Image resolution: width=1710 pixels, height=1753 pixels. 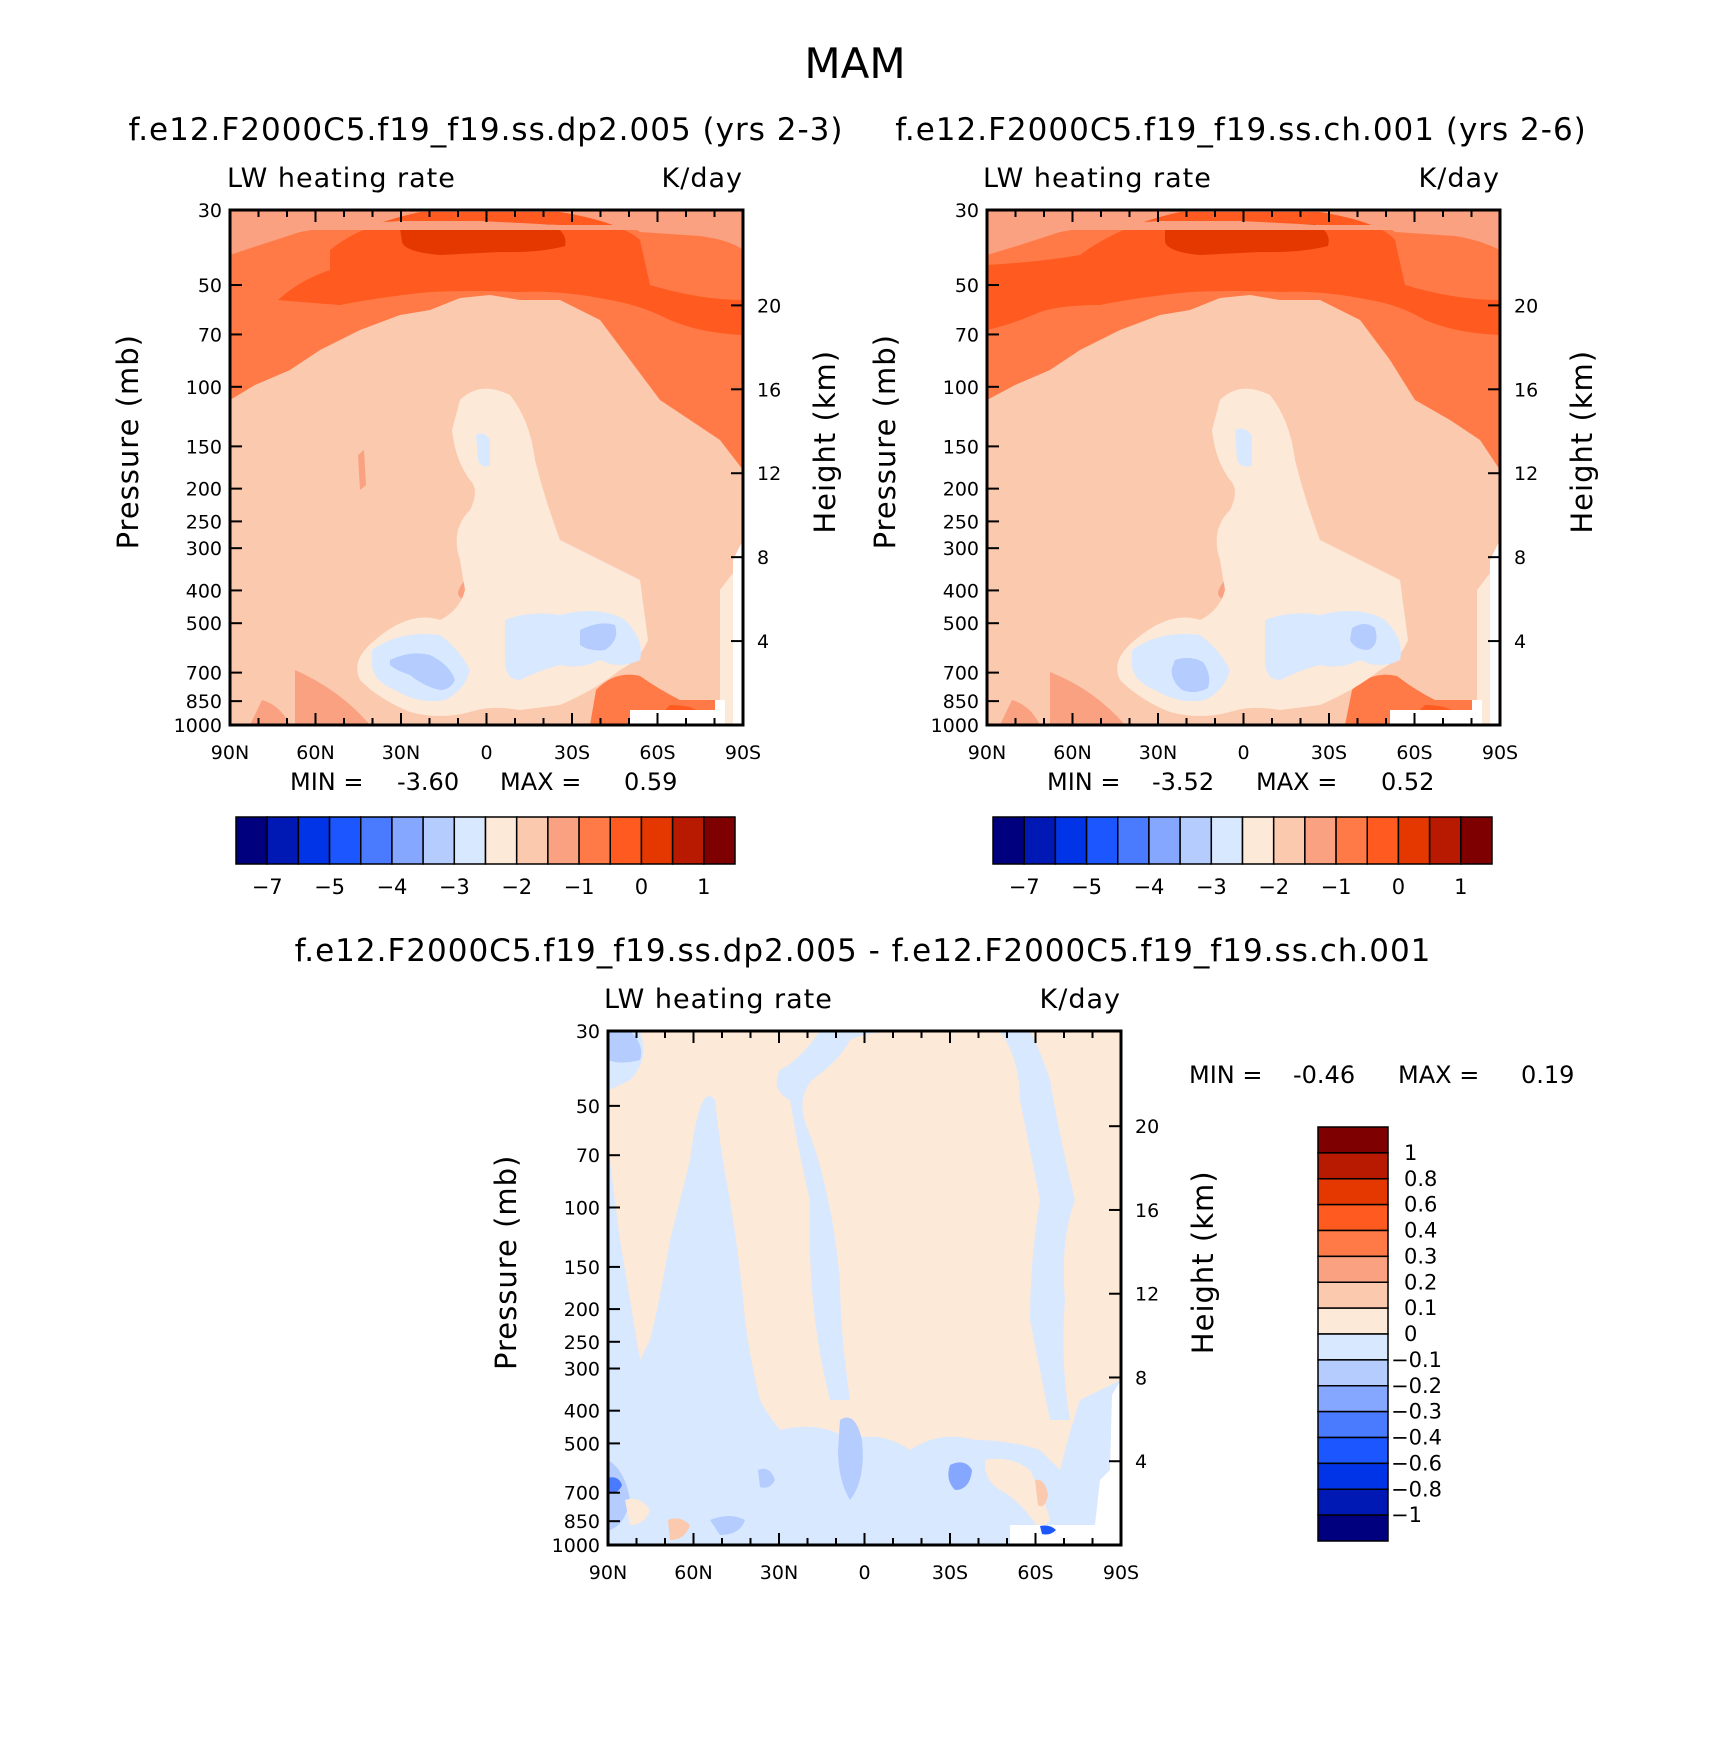 I want to click on colorbar-label: 0.8, so click(x=1420, y=1179).